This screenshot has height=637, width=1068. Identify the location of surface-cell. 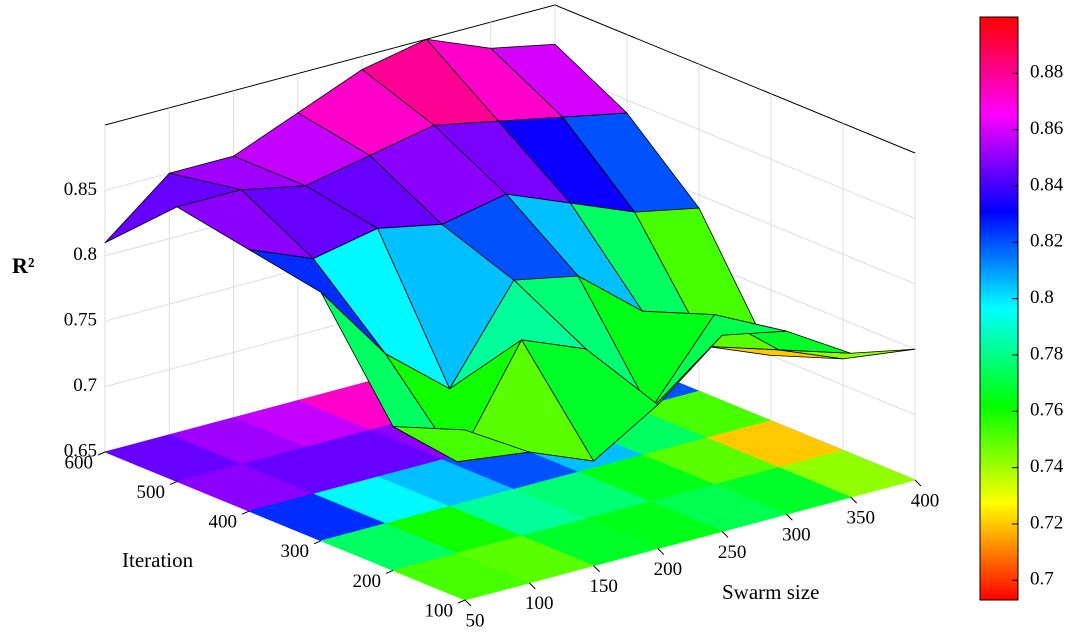
(461, 444).